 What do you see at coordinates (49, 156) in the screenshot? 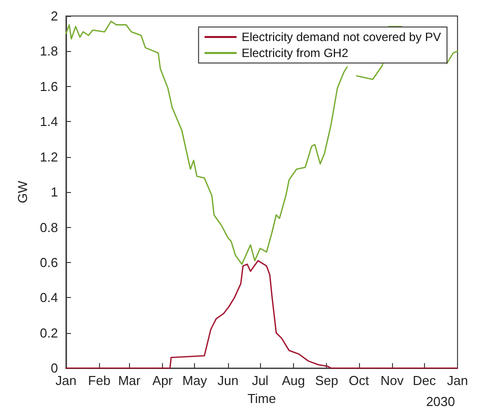
I see `y-tick-label: 1.2` at bounding box center [49, 156].